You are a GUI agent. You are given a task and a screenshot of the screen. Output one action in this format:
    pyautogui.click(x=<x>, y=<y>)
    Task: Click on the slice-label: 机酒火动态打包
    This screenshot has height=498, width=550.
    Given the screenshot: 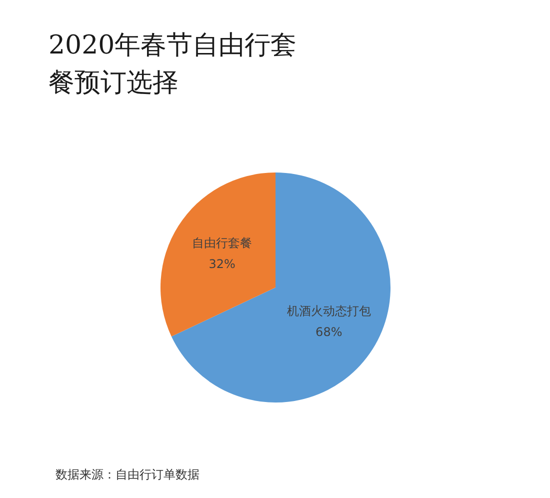 What is the action you would take?
    pyautogui.click(x=328, y=311)
    